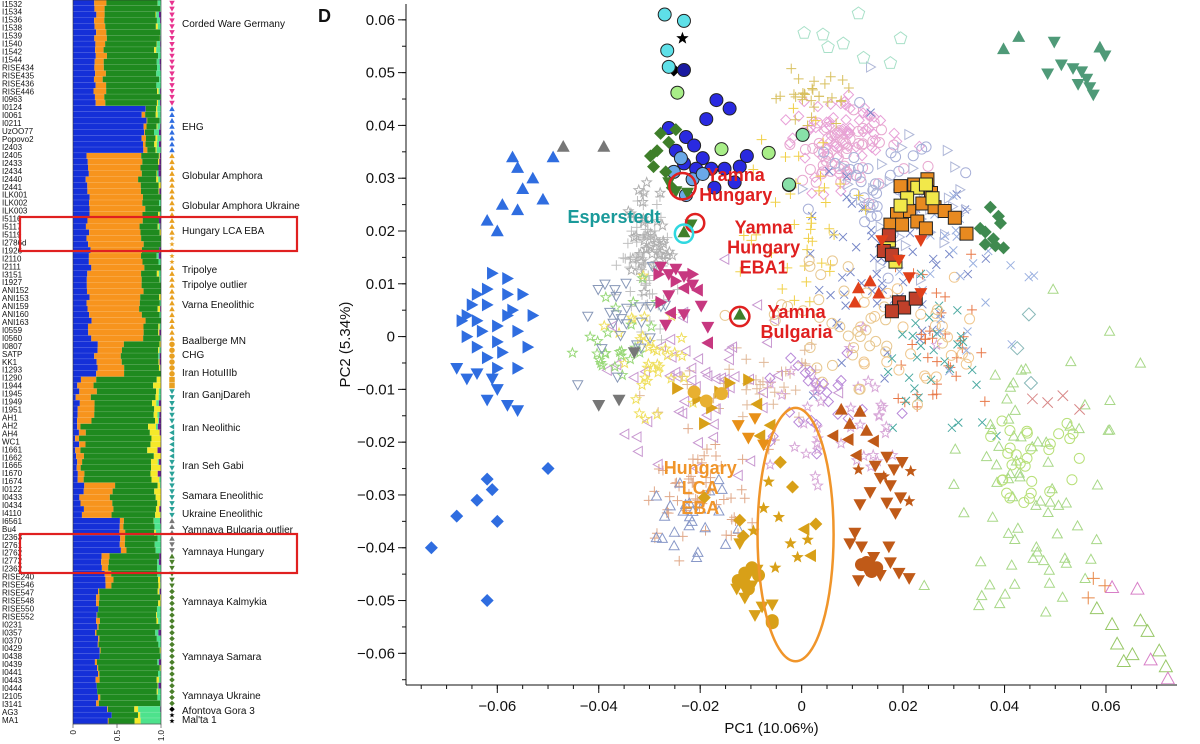 Image resolution: width=1200 pixels, height=744 pixels. Describe the element at coordinates (12, 561) in the screenshot. I see `sample-id-label: I2772` at that location.